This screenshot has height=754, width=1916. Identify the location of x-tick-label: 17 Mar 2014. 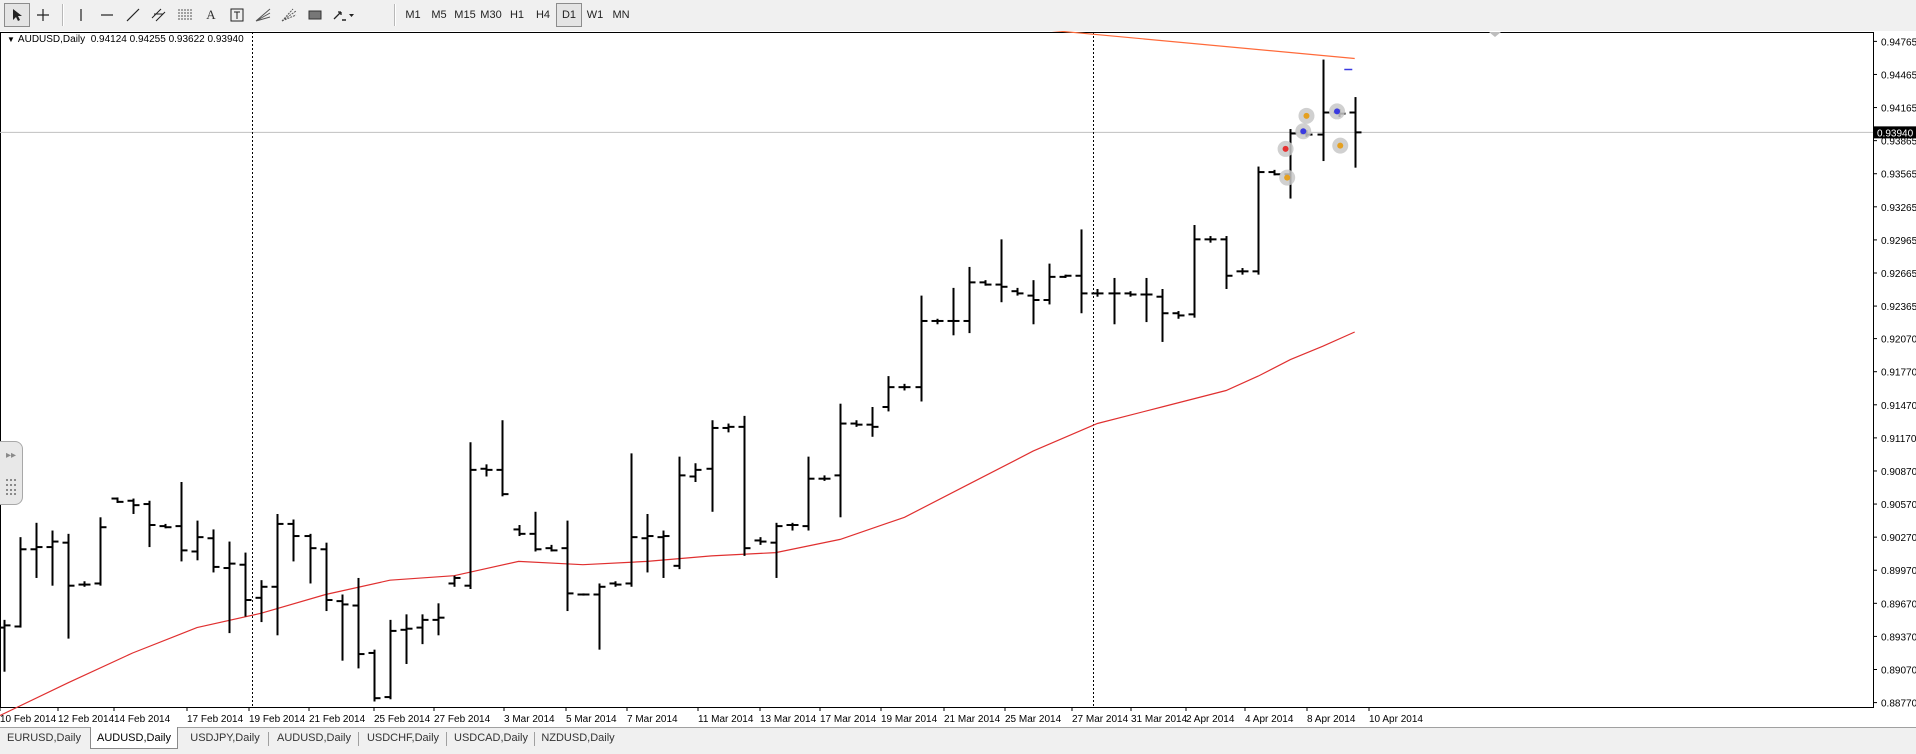
(848, 719).